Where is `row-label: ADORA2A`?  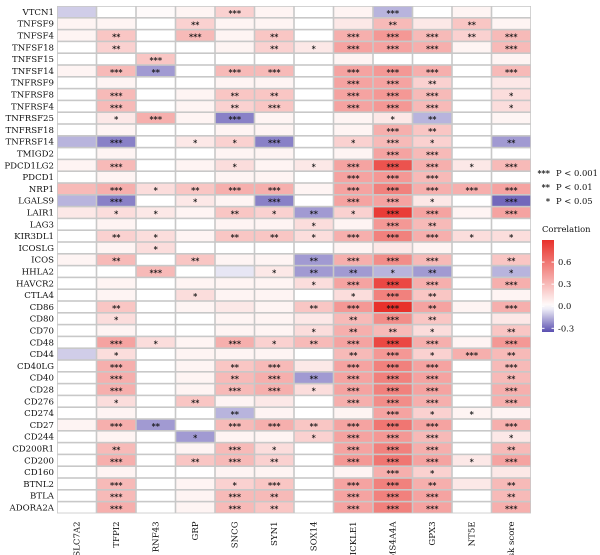
row-label: ADORA2A is located at coordinates (32, 509).